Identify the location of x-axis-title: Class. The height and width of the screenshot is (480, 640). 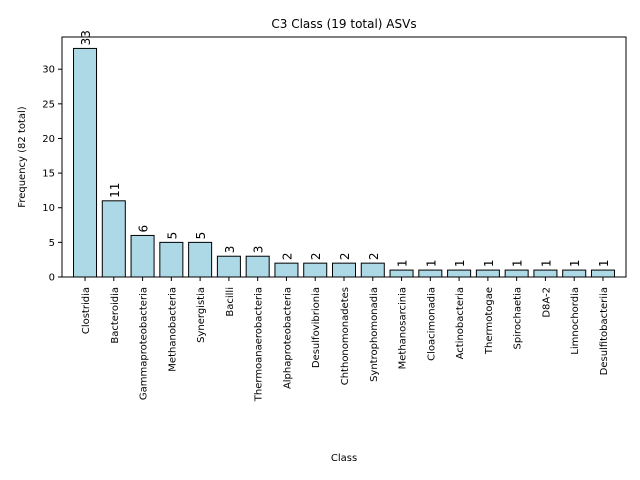
(344, 458).